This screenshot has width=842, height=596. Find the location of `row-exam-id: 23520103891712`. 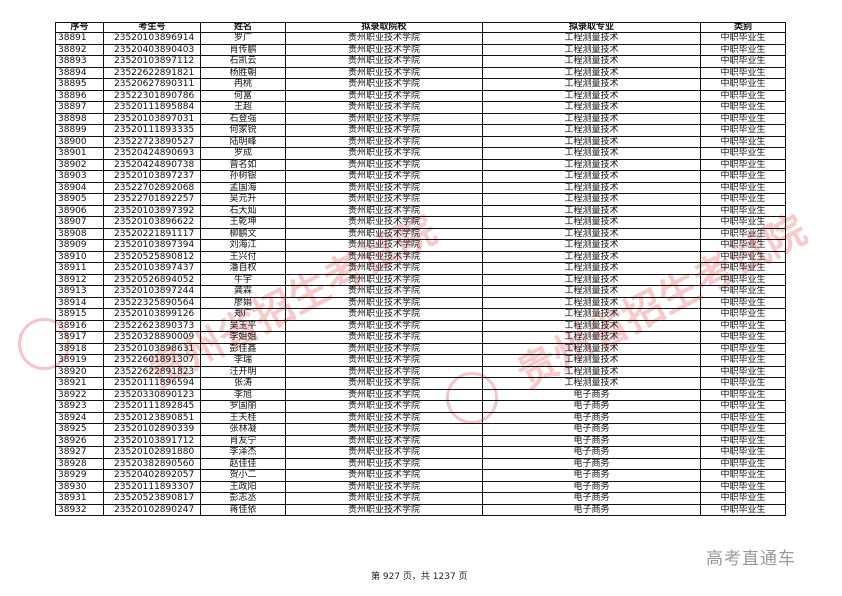

row-exam-id: 23520103891712 is located at coordinates (152, 440).